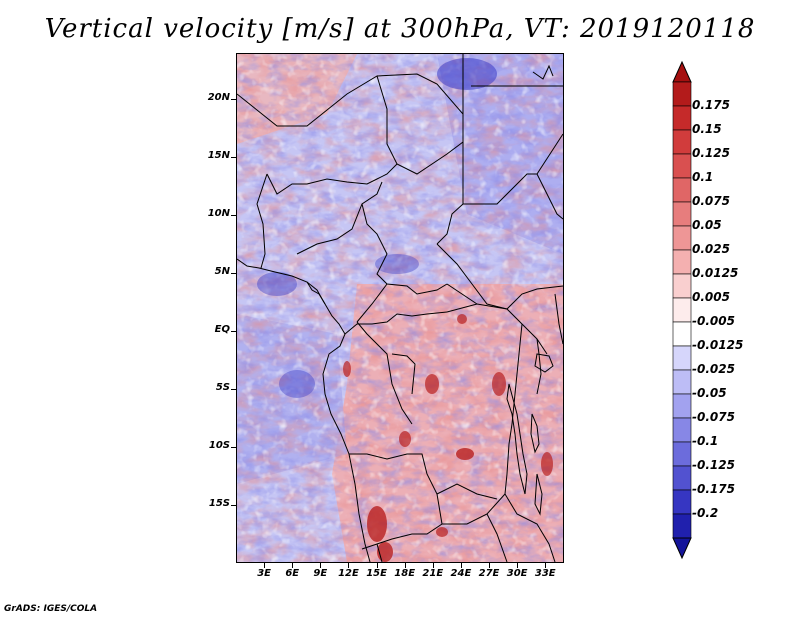 The width and height of the screenshot is (800, 618). What do you see at coordinates (718, 345) in the screenshot?
I see `colorbar-level-label: -0.0125` at bounding box center [718, 345].